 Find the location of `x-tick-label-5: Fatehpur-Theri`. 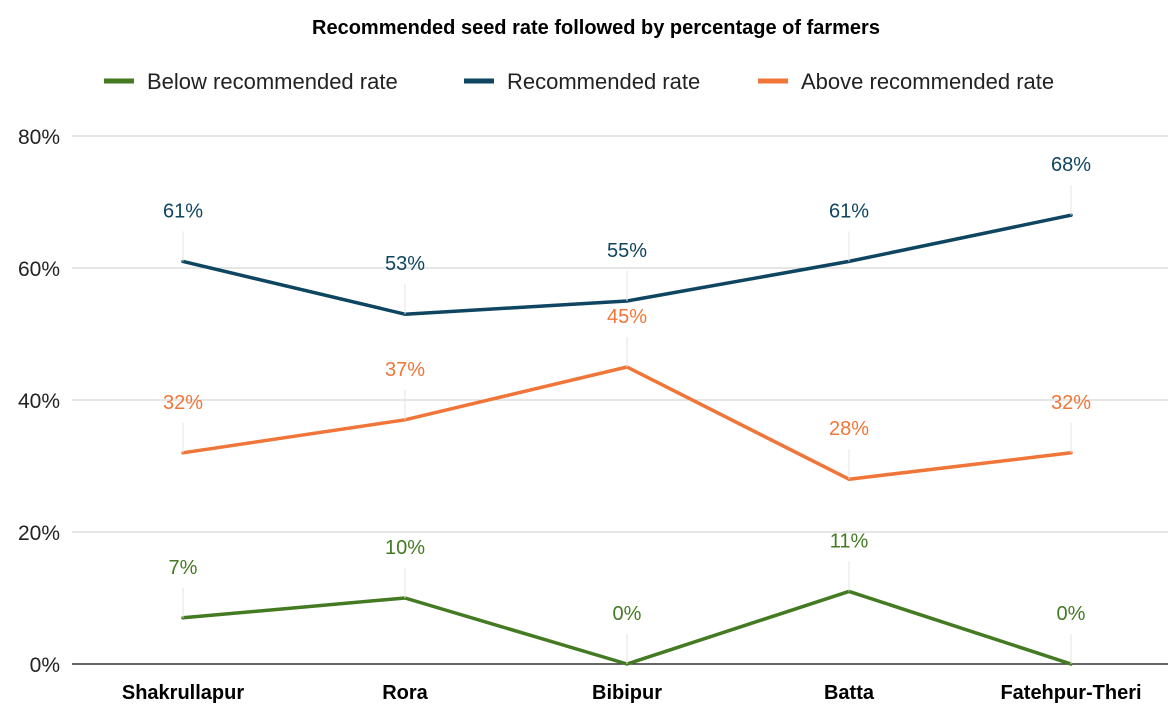

x-tick-label-5: Fatehpur-Theri is located at coordinates (1070, 693).